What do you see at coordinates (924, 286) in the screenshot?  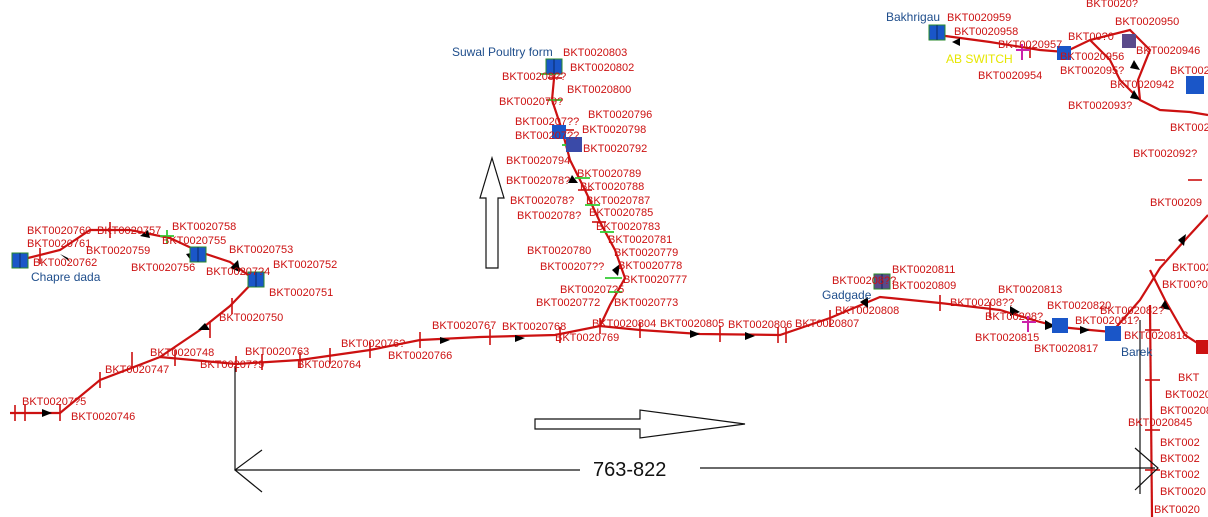 I see `pole-label: BKT0020809` at bounding box center [924, 286].